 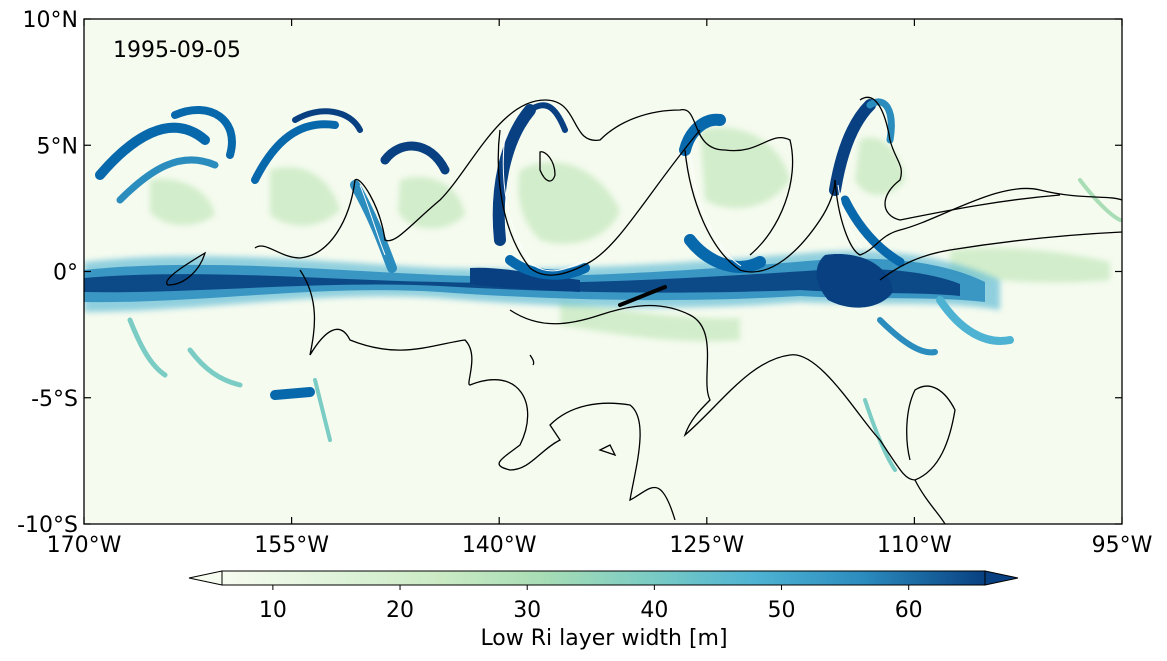 I want to click on colorbar-tick-label: 30, so click(x=527, y=610).